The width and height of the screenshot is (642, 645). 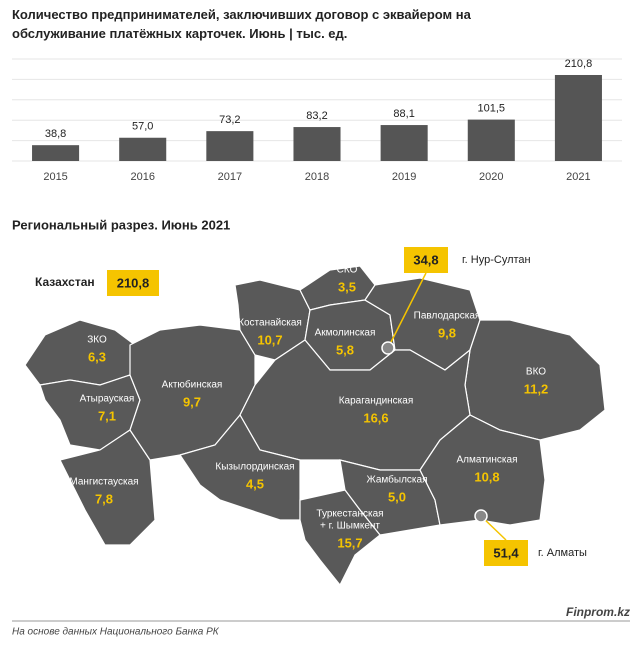 What do you see at coordinates (487, 460) in the screenshot?
I see `region-name: Алматинская` at bounding box center [487, 460].